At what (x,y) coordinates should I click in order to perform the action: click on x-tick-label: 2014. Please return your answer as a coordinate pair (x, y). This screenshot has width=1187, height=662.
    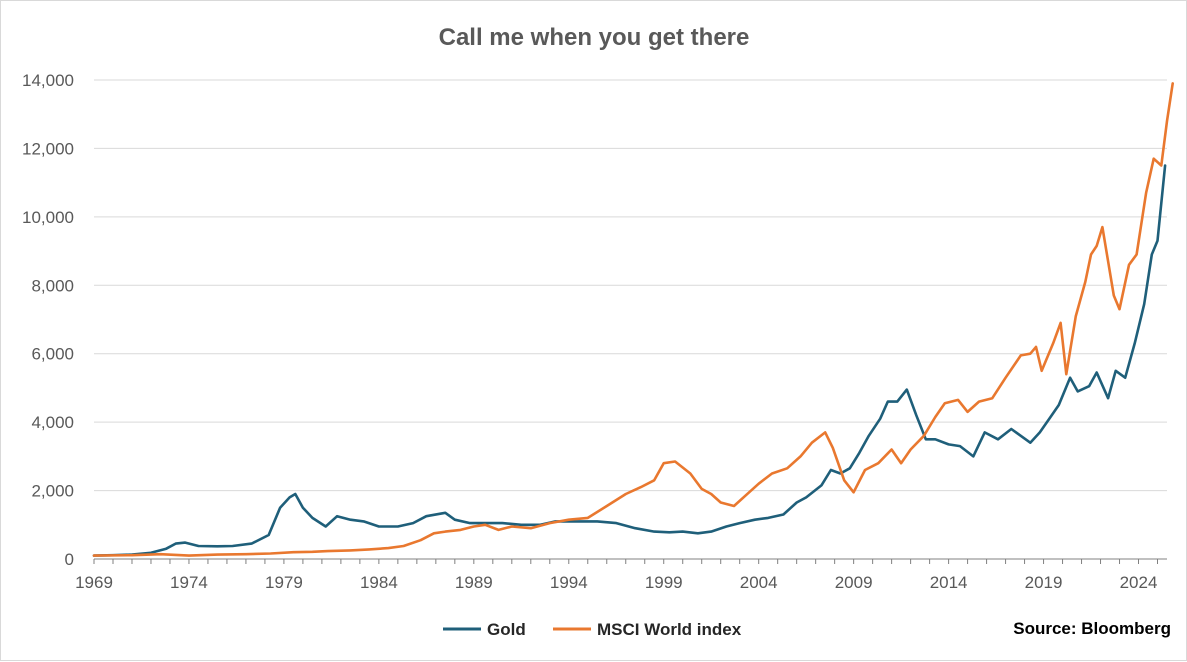
    Looking at the image, I should click on (949, 582).